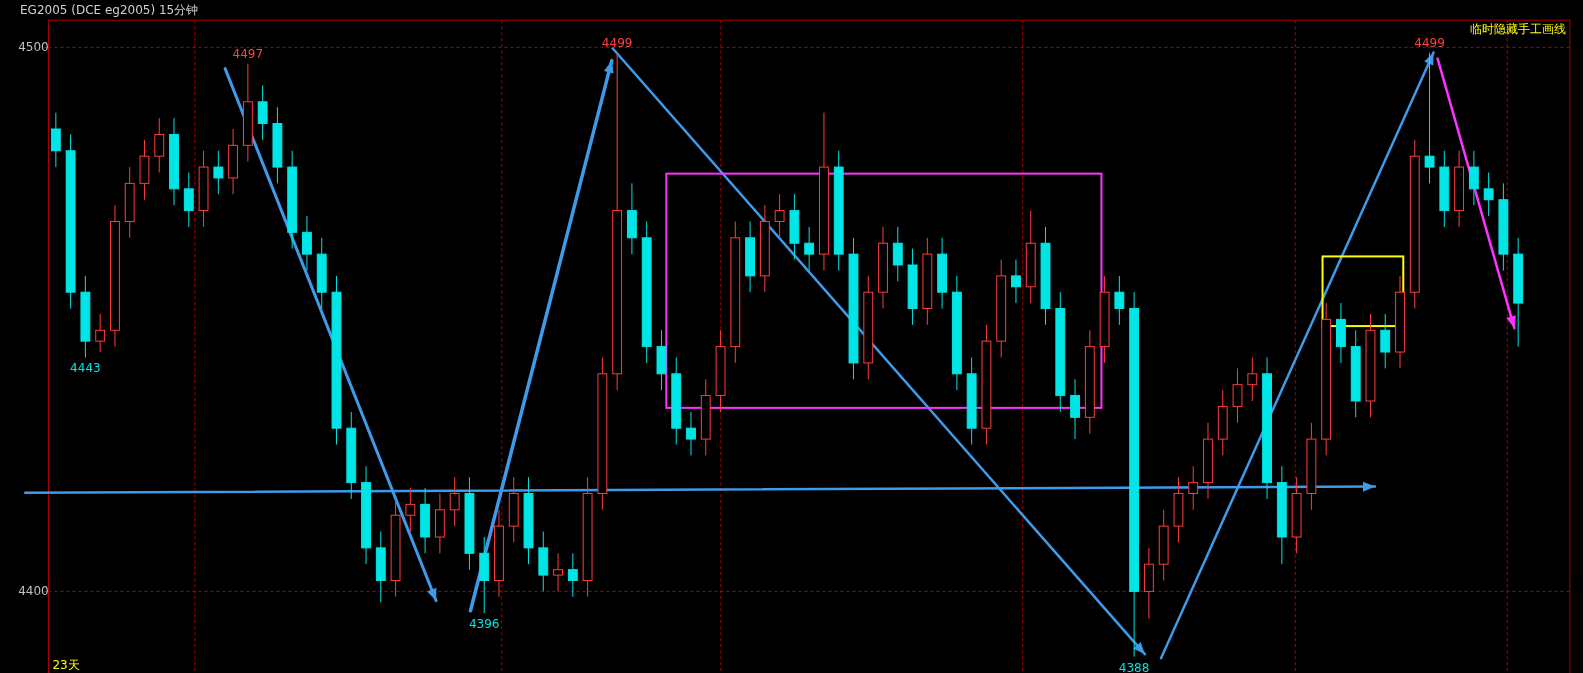 This screenshot has width=1583, height=673. I want to click on annotation: 4396, so click(484, 624).